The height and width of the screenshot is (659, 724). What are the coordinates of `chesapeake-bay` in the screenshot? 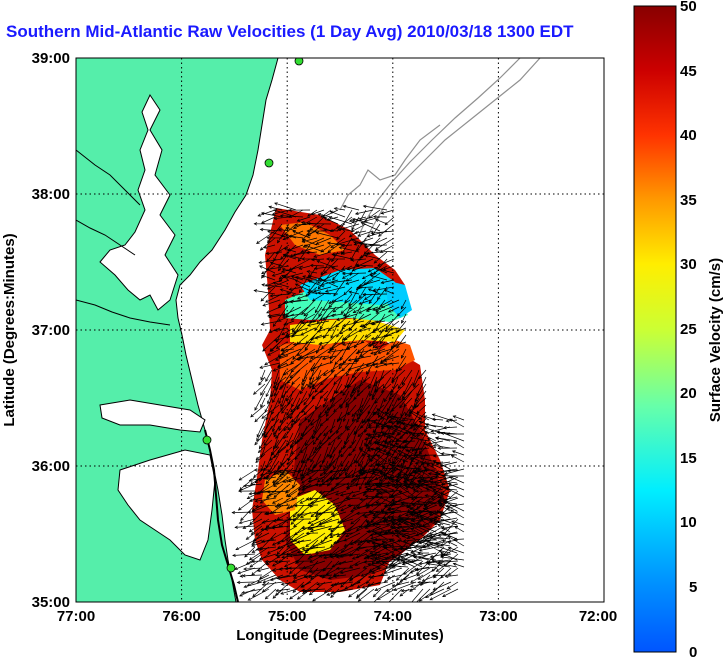 It's located at (139, 202).